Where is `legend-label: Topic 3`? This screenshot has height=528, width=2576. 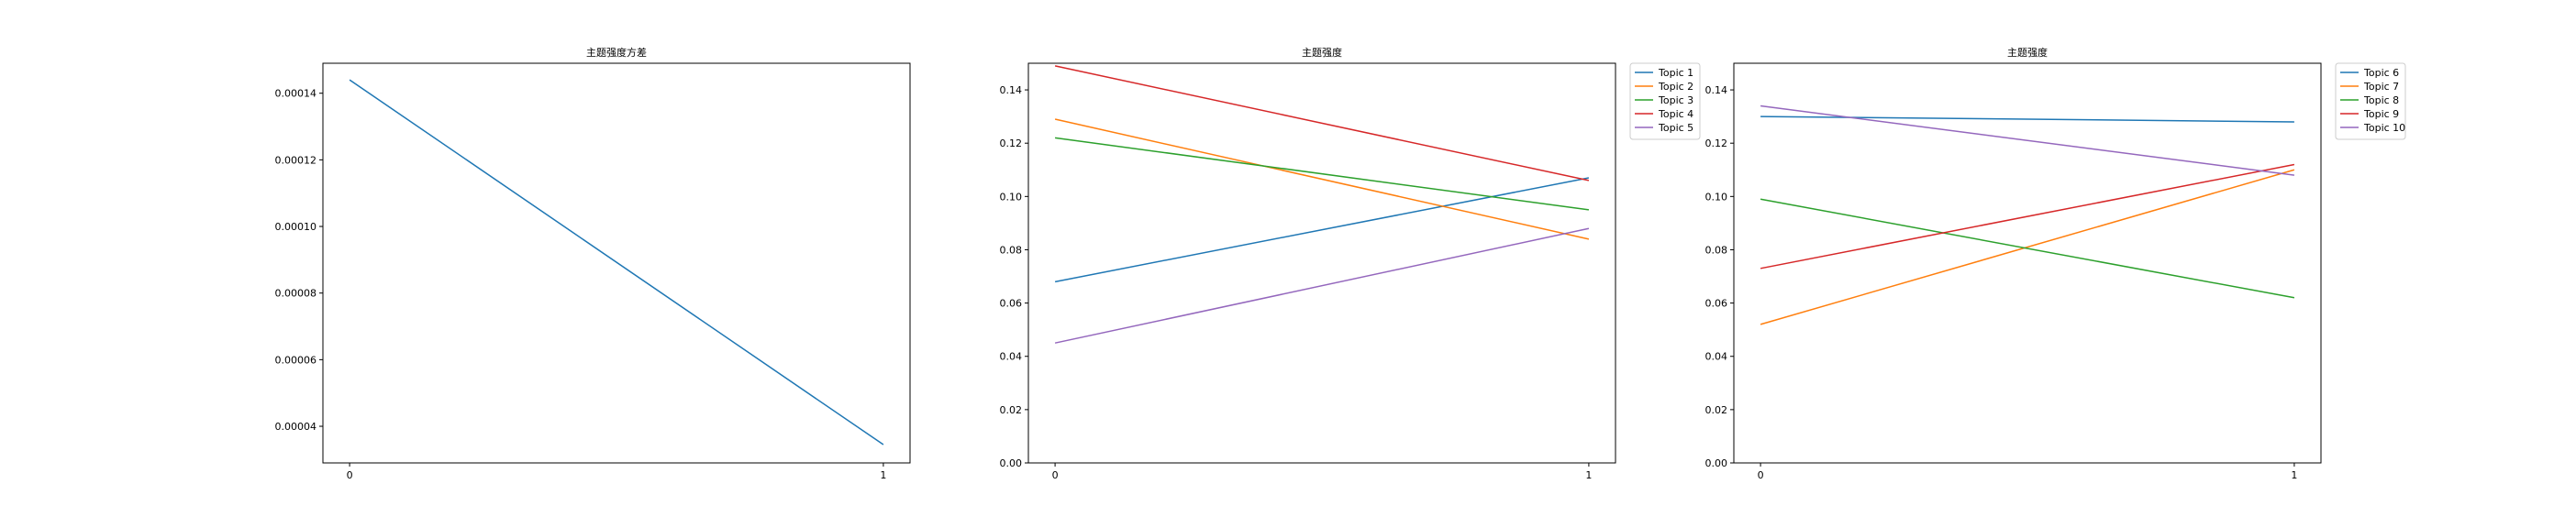
legend-label: Topic 3 is located at coordinates (1675, 100).